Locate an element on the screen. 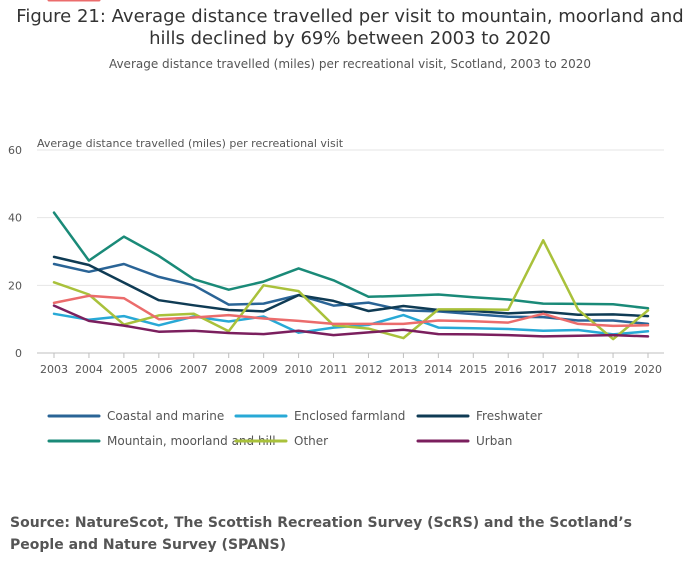 The image size is (700, 574). x-tick-label: 2007 is located at coordinates (194, 369).